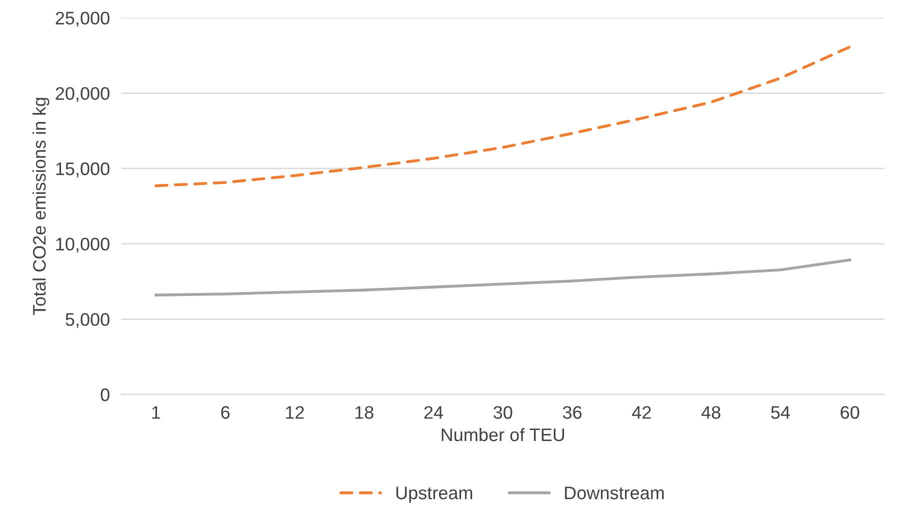 This screenshot has height=509, width=898. What do you see at coordinates (88, 320) in the screenshot?
I see `y-tick-label: 5,000` at bounding box center [88, 320].